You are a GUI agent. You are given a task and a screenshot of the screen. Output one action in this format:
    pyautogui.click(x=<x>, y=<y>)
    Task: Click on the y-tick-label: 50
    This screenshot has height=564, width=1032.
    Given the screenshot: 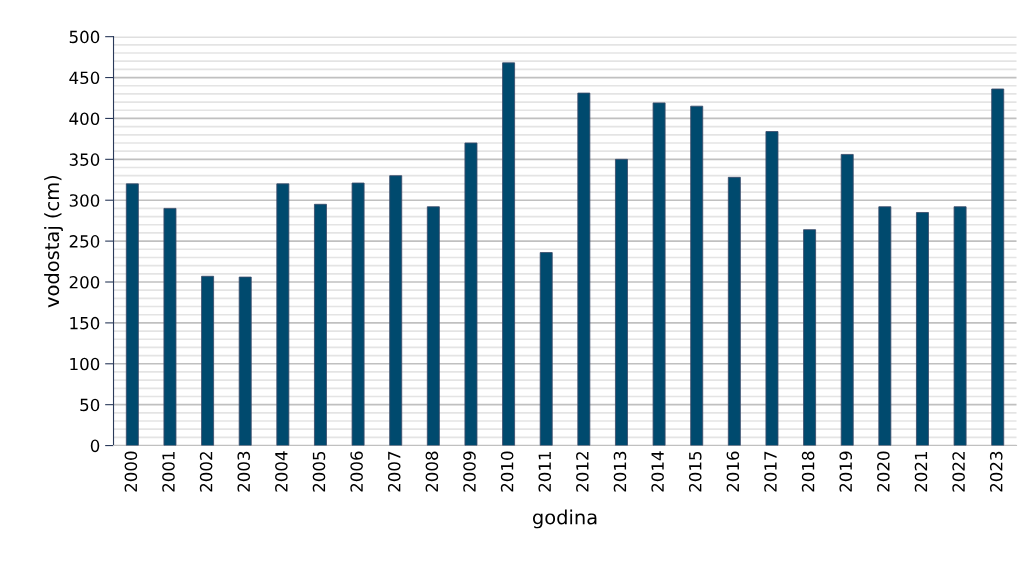 What is the action you would take?
    pyautogui.click(x=90, y=405)
    